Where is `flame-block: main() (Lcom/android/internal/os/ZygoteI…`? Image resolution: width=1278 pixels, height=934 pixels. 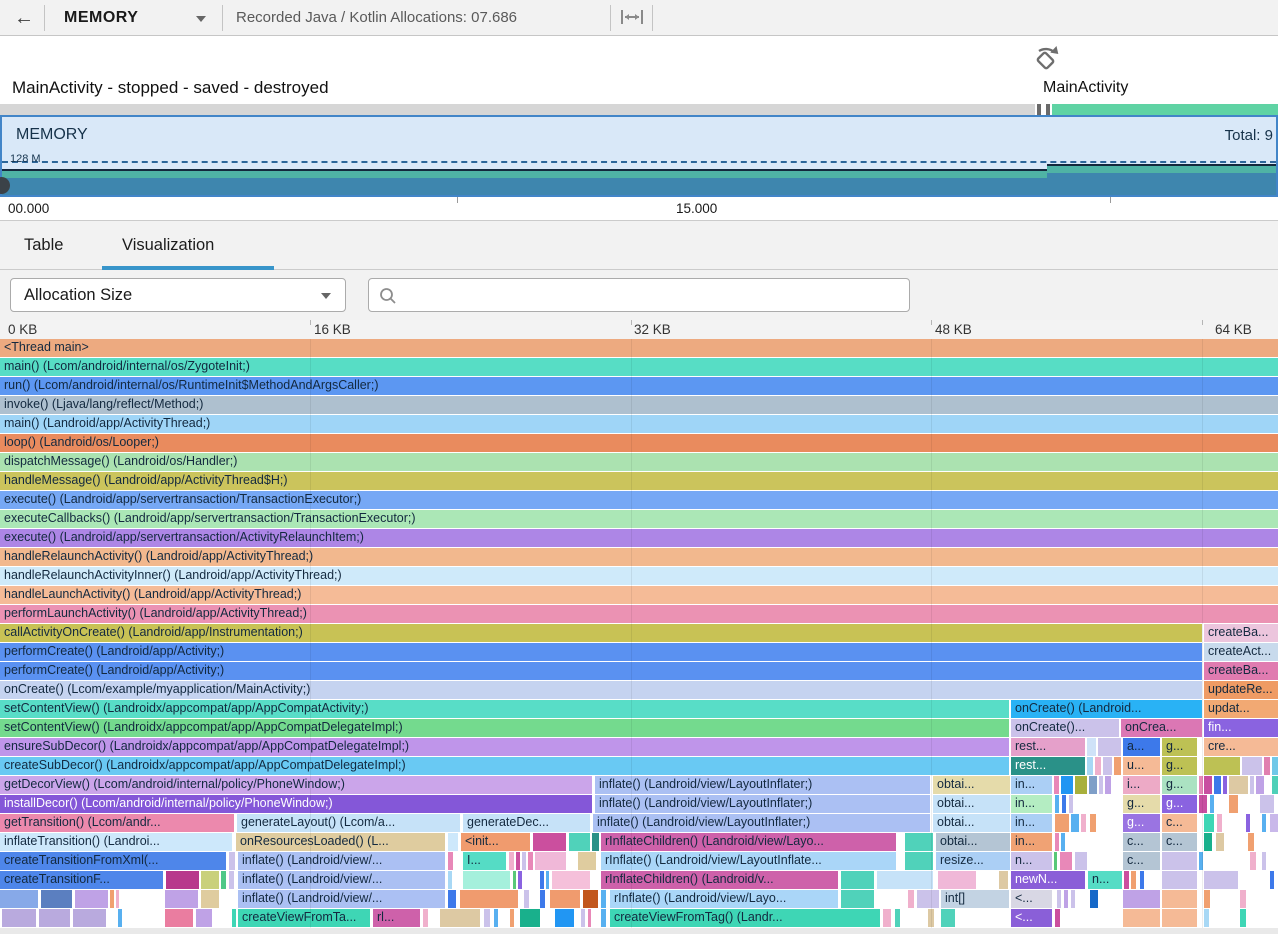 flame-block: main() (Lcom/android/internal/os/ZygoteI… is located at coordinates (639, 367).